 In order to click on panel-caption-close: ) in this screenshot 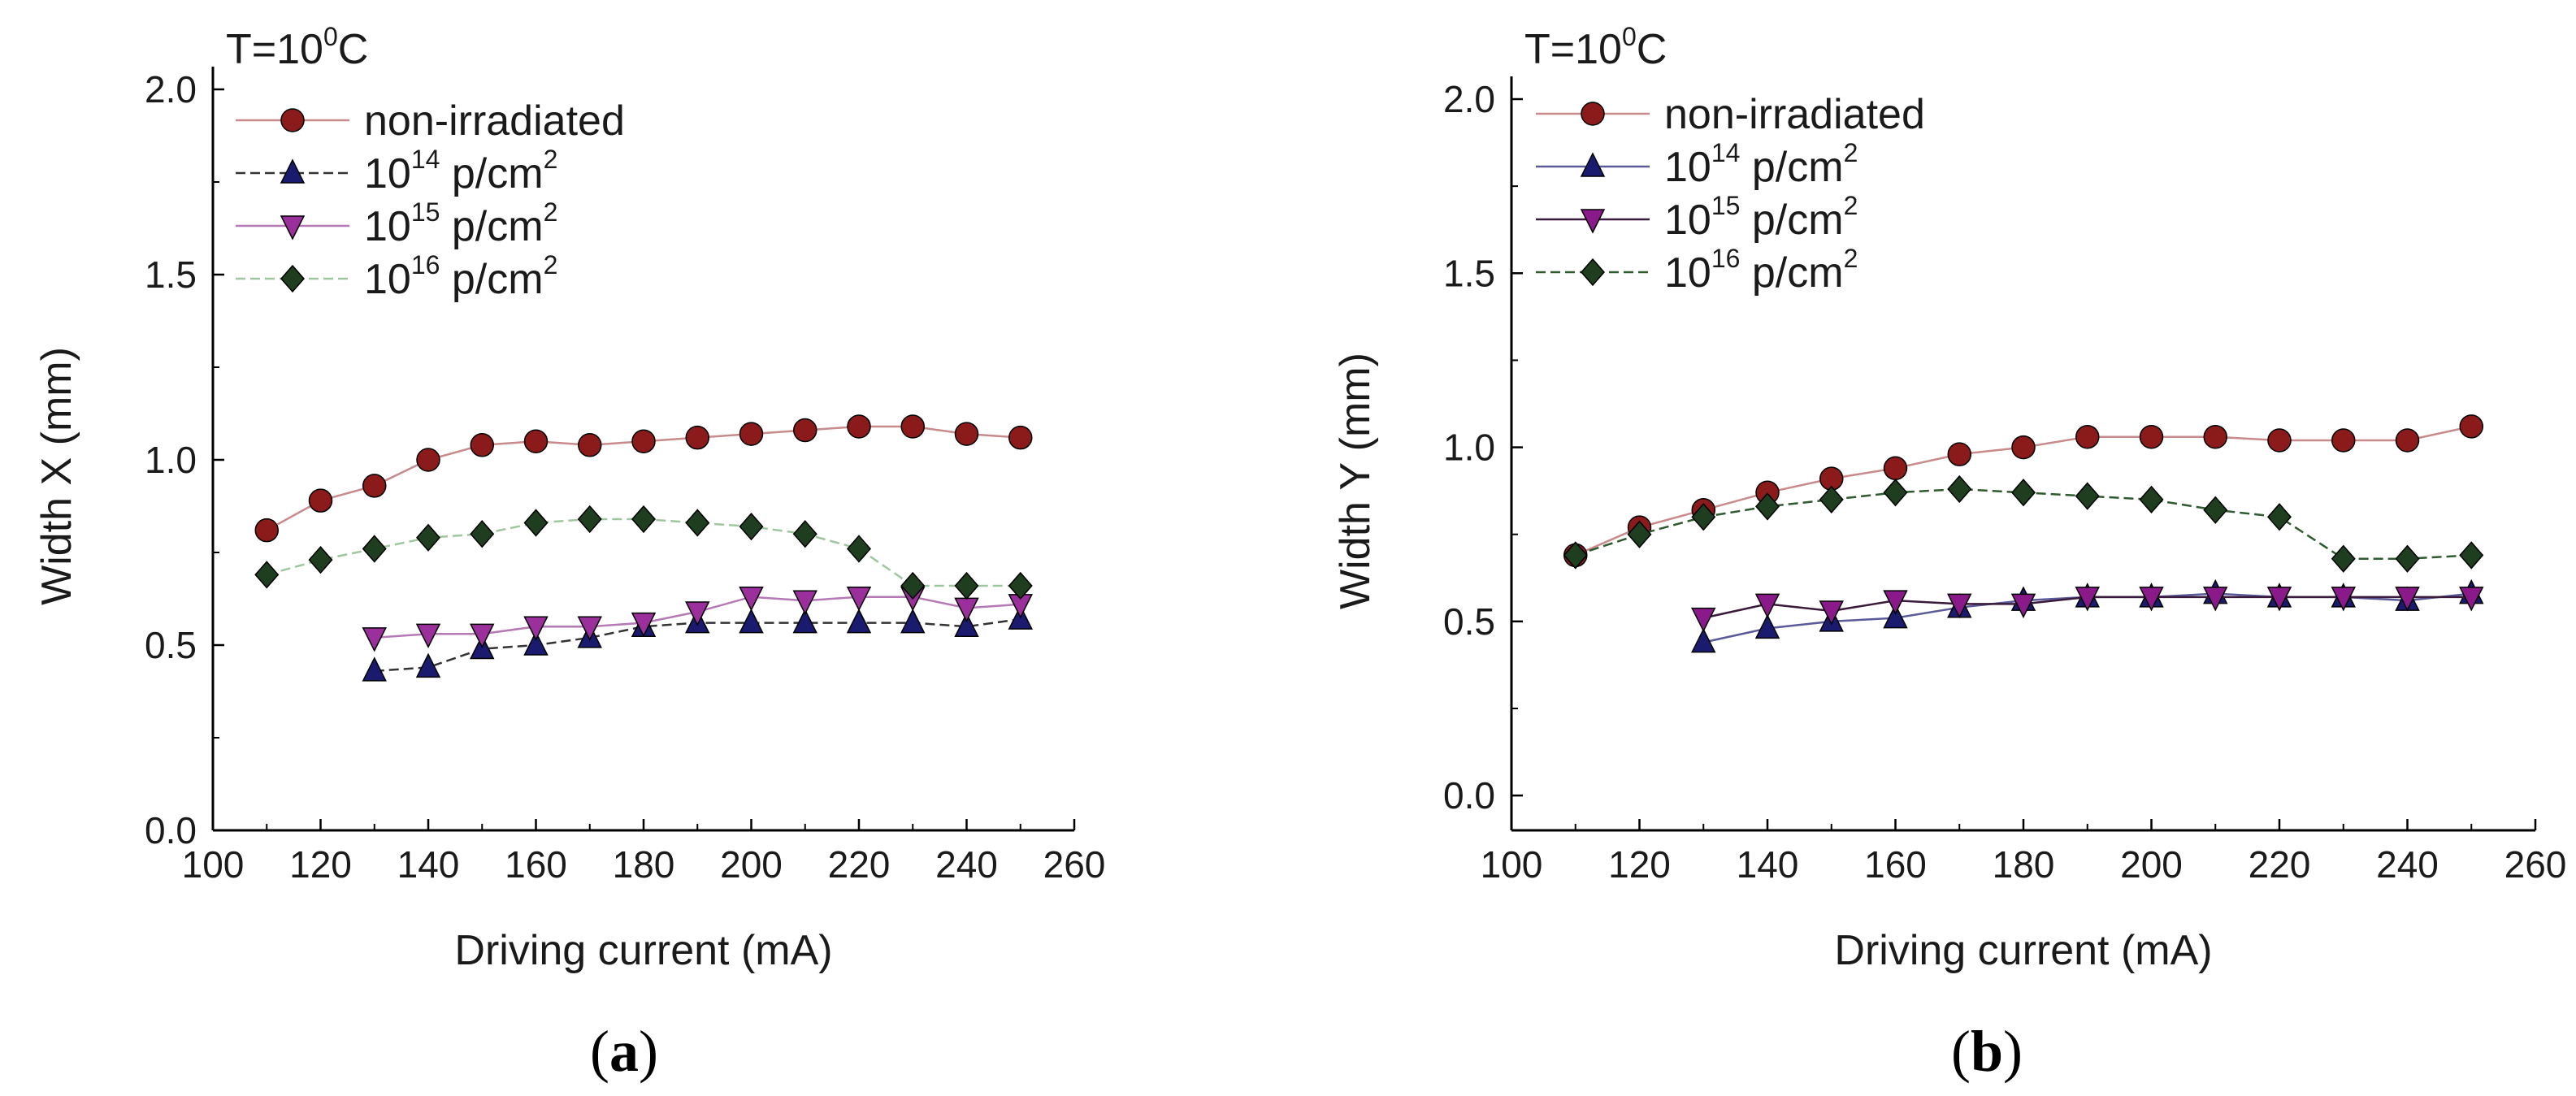, I will do `click(648, 1051)`.